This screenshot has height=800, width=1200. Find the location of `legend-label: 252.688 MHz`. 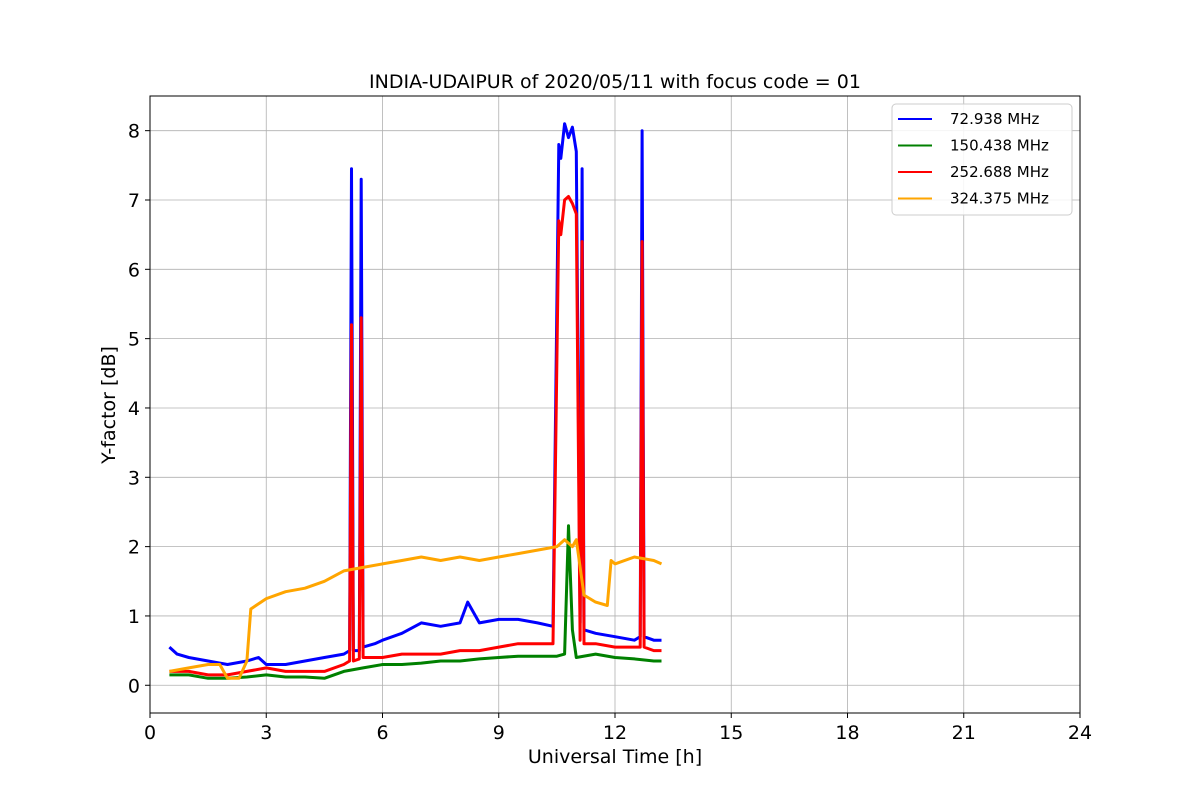

legend-label: 252.688 MHz is located at coordinates (999, 172).